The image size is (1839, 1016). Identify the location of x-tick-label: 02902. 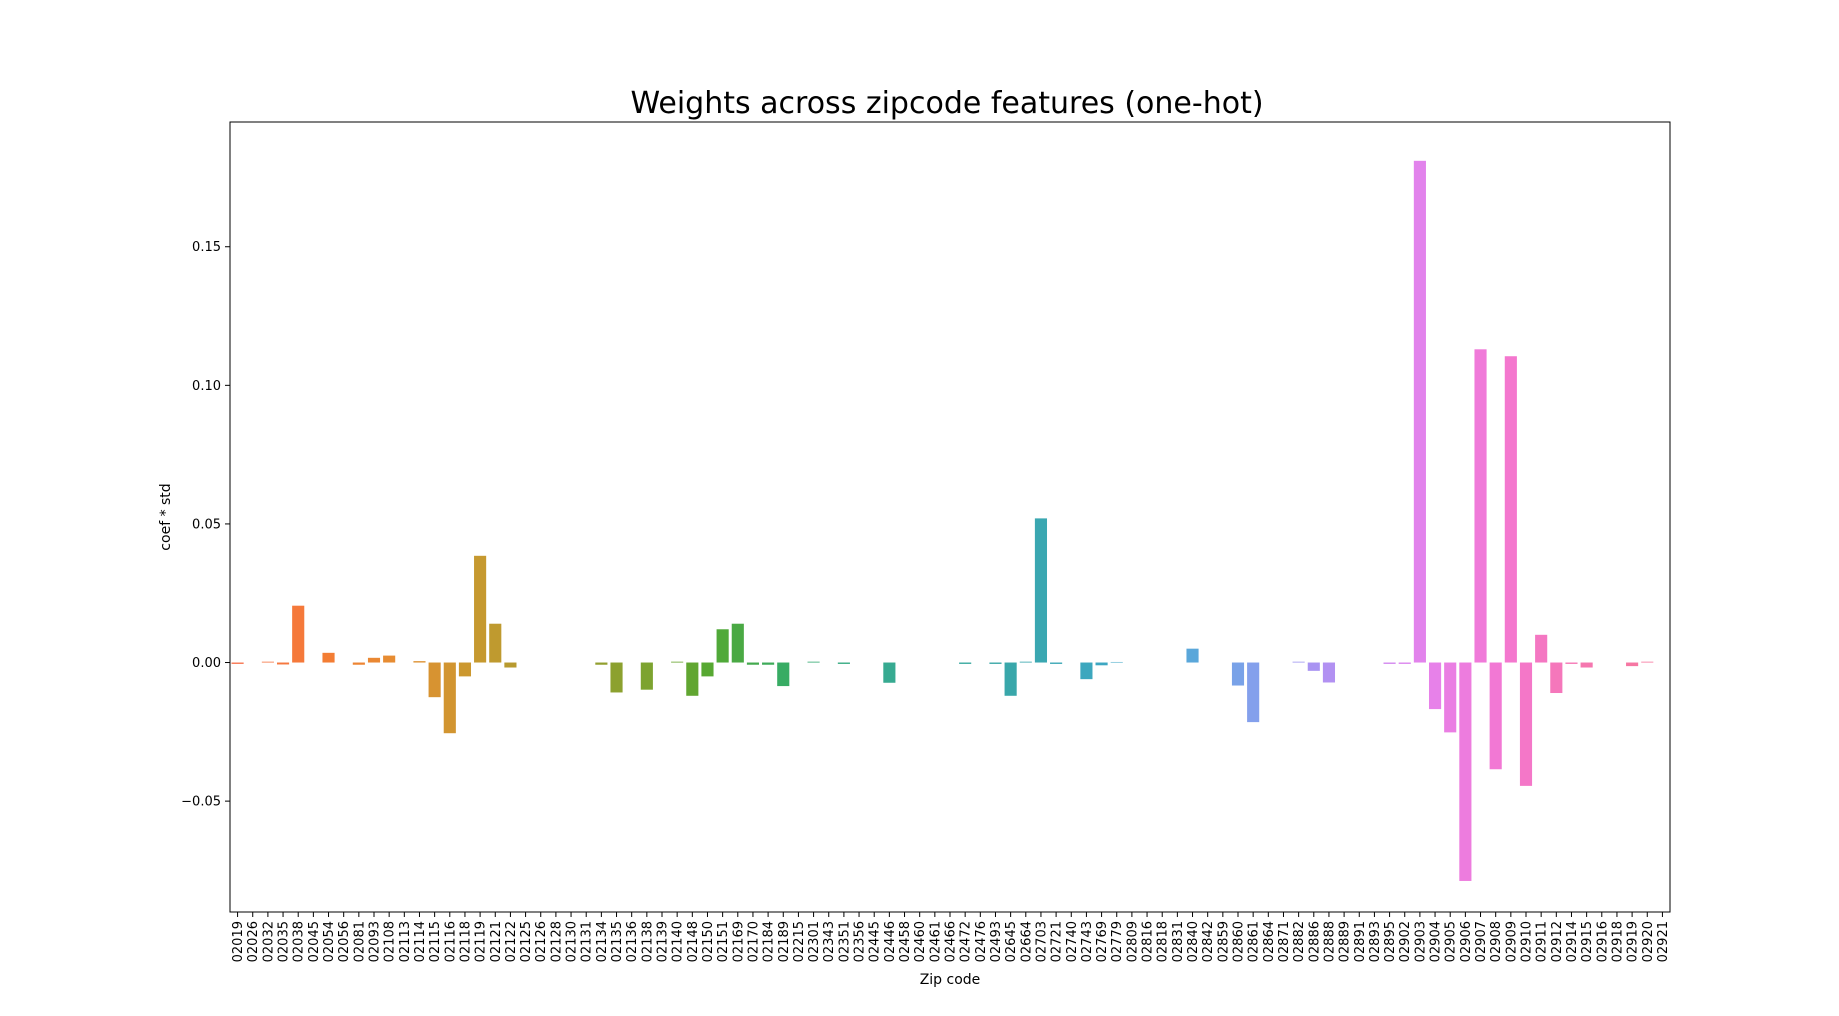
(1405, 941).